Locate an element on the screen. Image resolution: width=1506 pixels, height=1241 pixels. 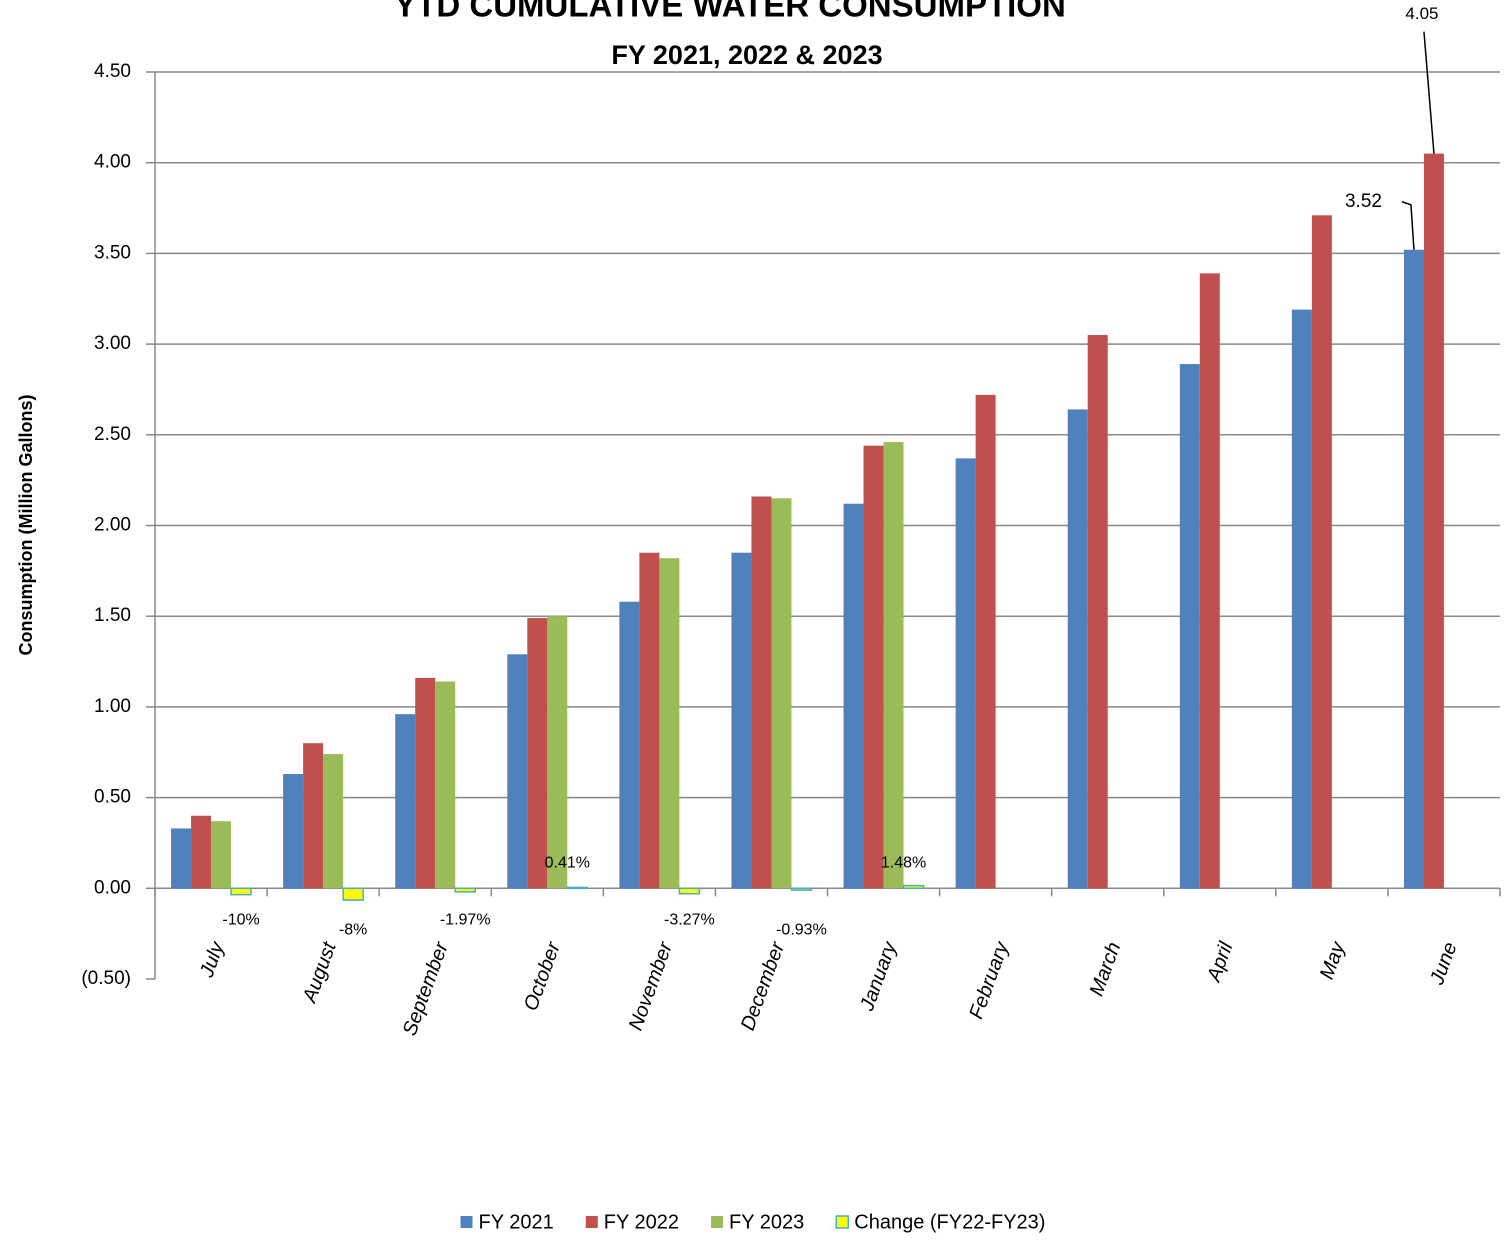
legend-label: FY 2022 is located at coordinates (641, 1222).